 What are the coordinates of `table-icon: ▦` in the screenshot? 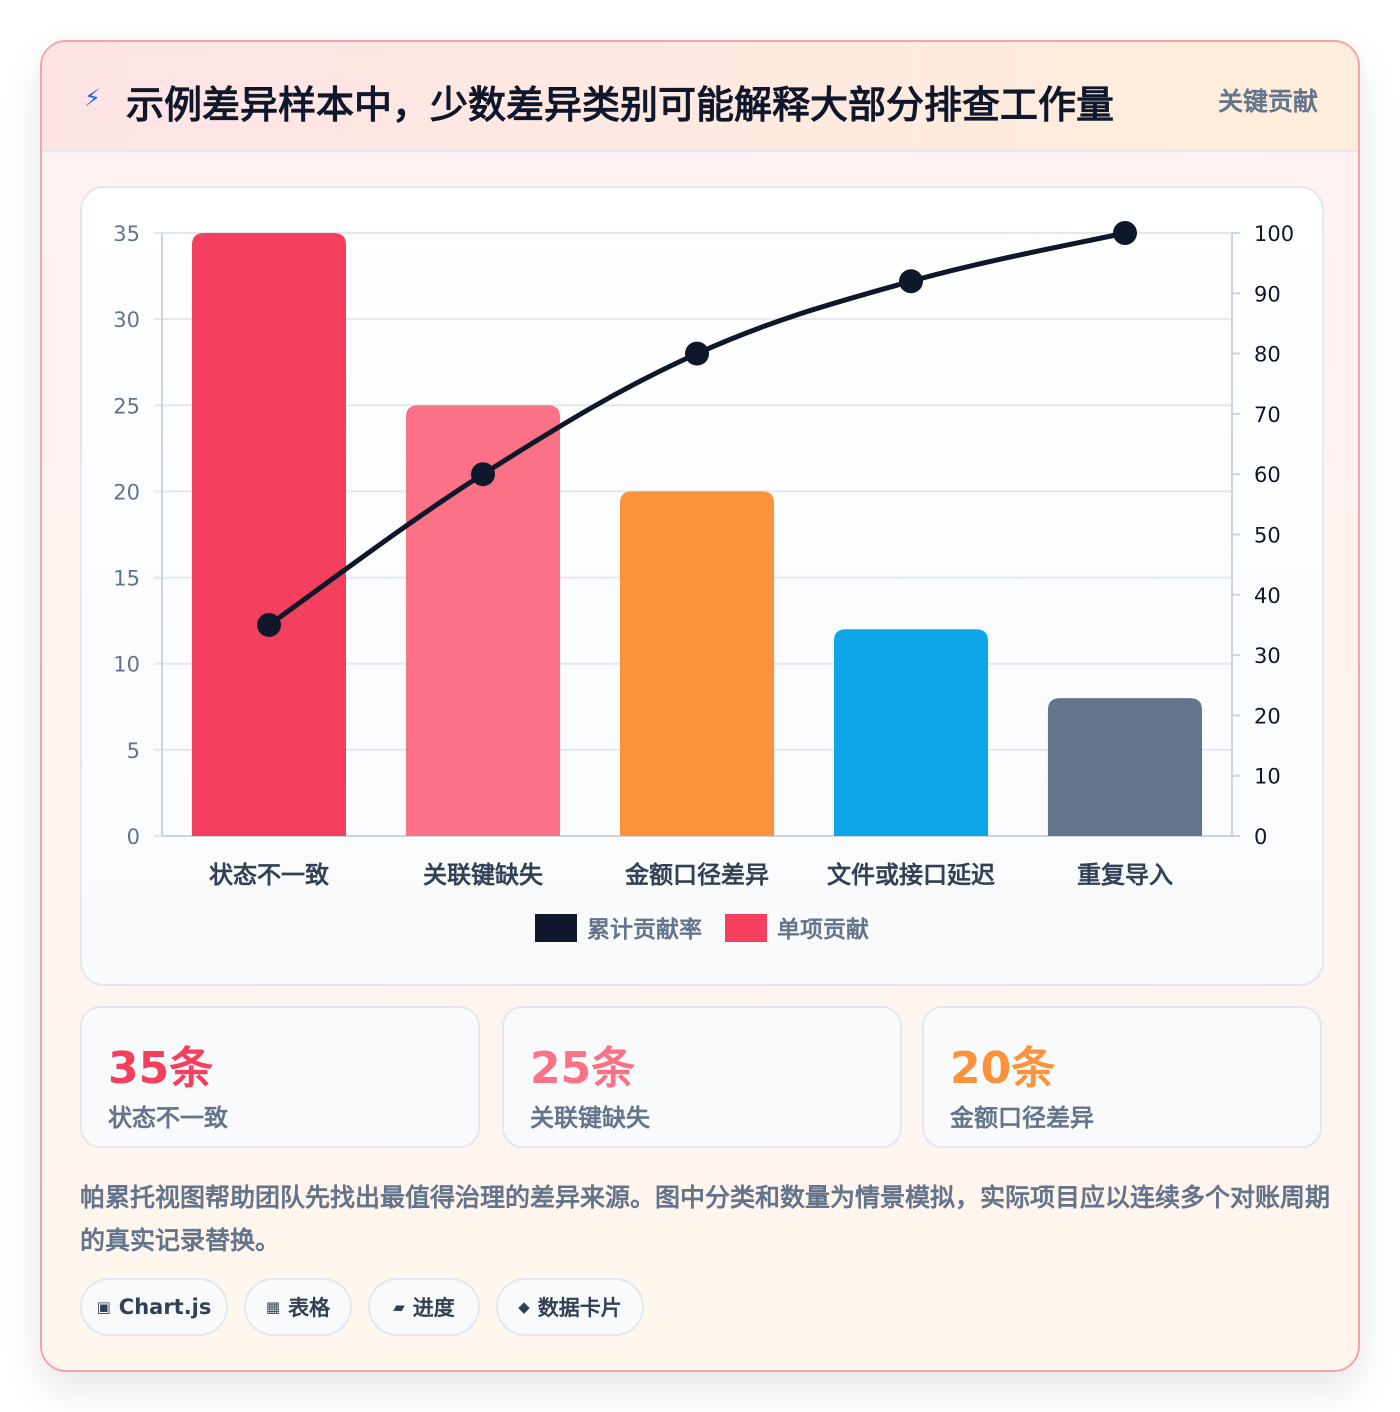 It's located at (273, 1307).